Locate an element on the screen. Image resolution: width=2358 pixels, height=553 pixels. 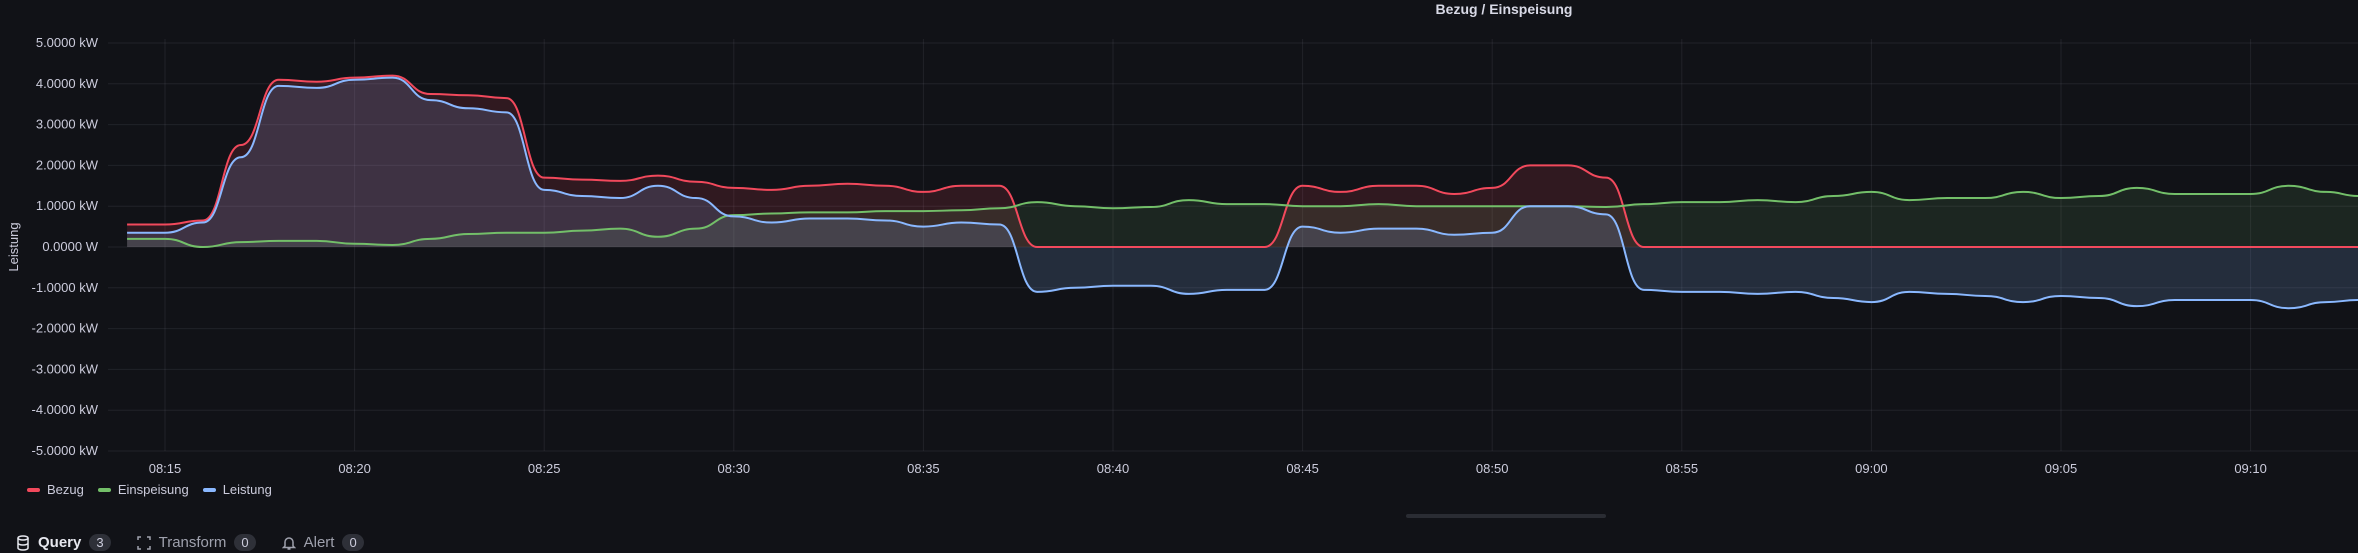
tab-count-badge: 3 is located at coordinates (100, 542).